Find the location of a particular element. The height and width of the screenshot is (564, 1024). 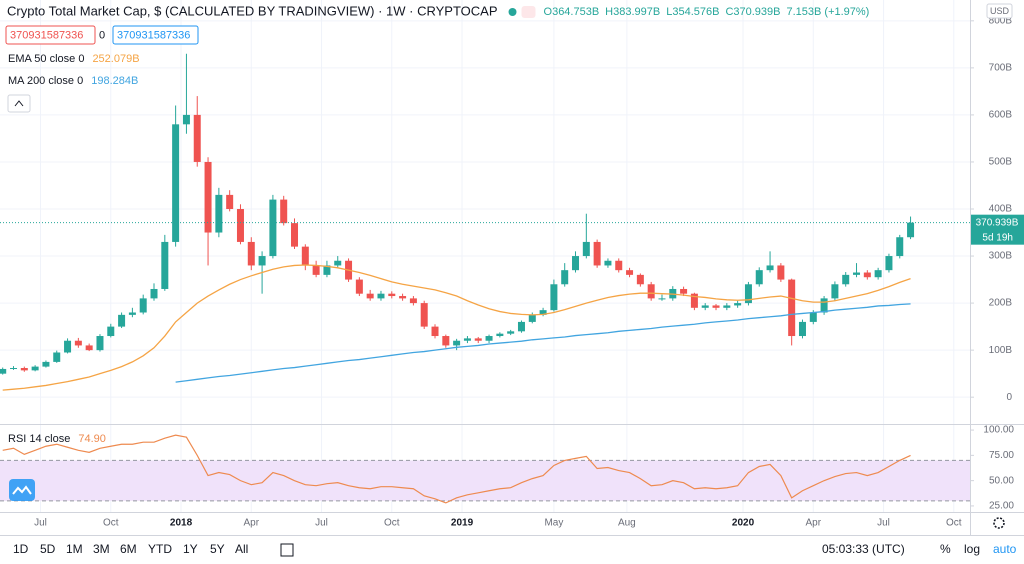

range-button: 6M is located at coordinates (128, 549).